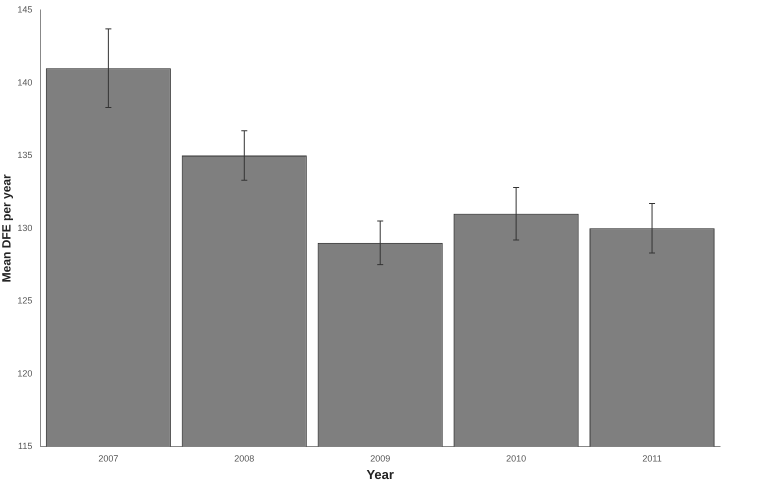  What do you see at coordinates (516, 458) in the screenshot?
I see `x-tick-label: 2010` at bounding box center [516, 458].